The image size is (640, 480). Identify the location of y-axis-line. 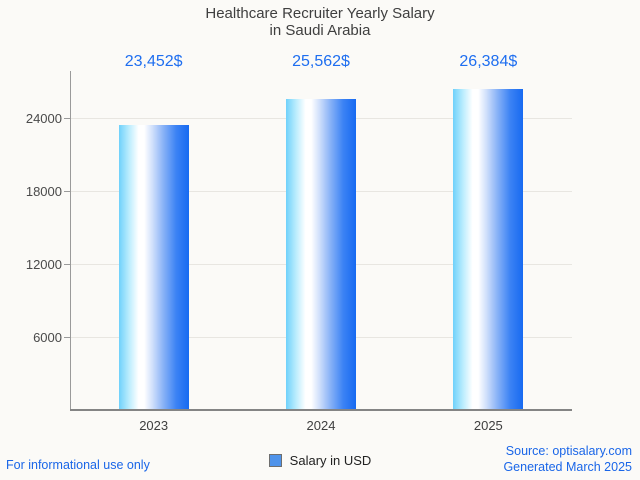
(70, 240).